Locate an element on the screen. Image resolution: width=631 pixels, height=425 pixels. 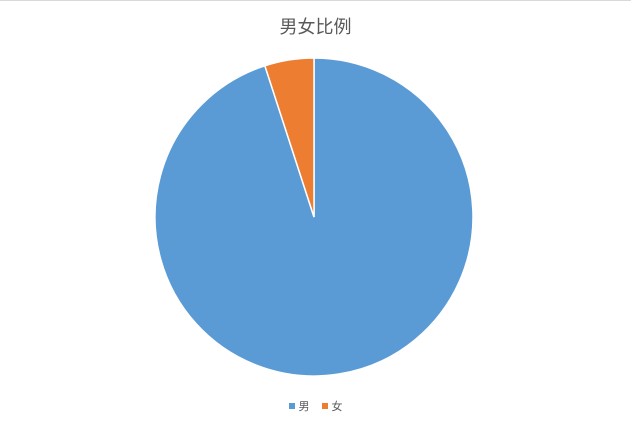
legend-label-male: 男 is located at coordinates (304, 406).